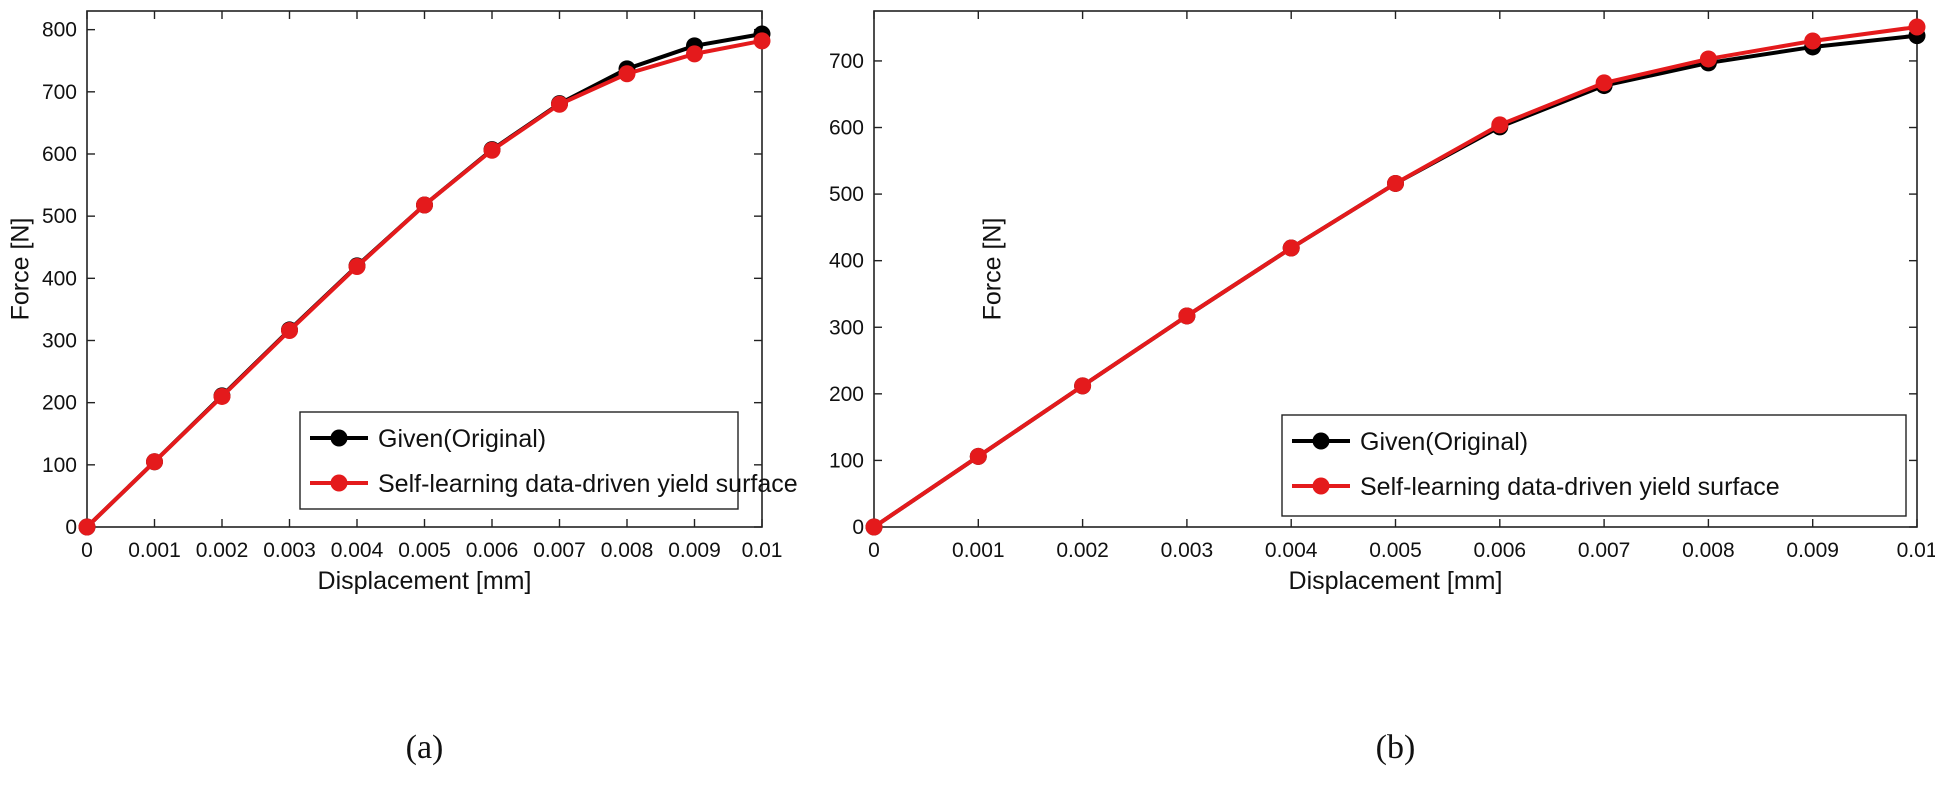  I want to click on panel-caption: (b), so click(1396, 747).